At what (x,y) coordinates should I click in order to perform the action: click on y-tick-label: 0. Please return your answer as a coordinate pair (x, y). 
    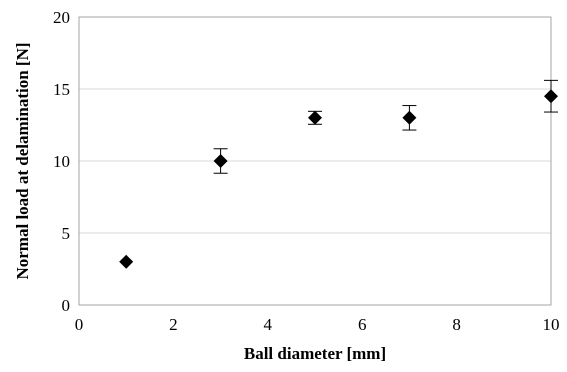
    Looking at the image, I should click on (66, 305).